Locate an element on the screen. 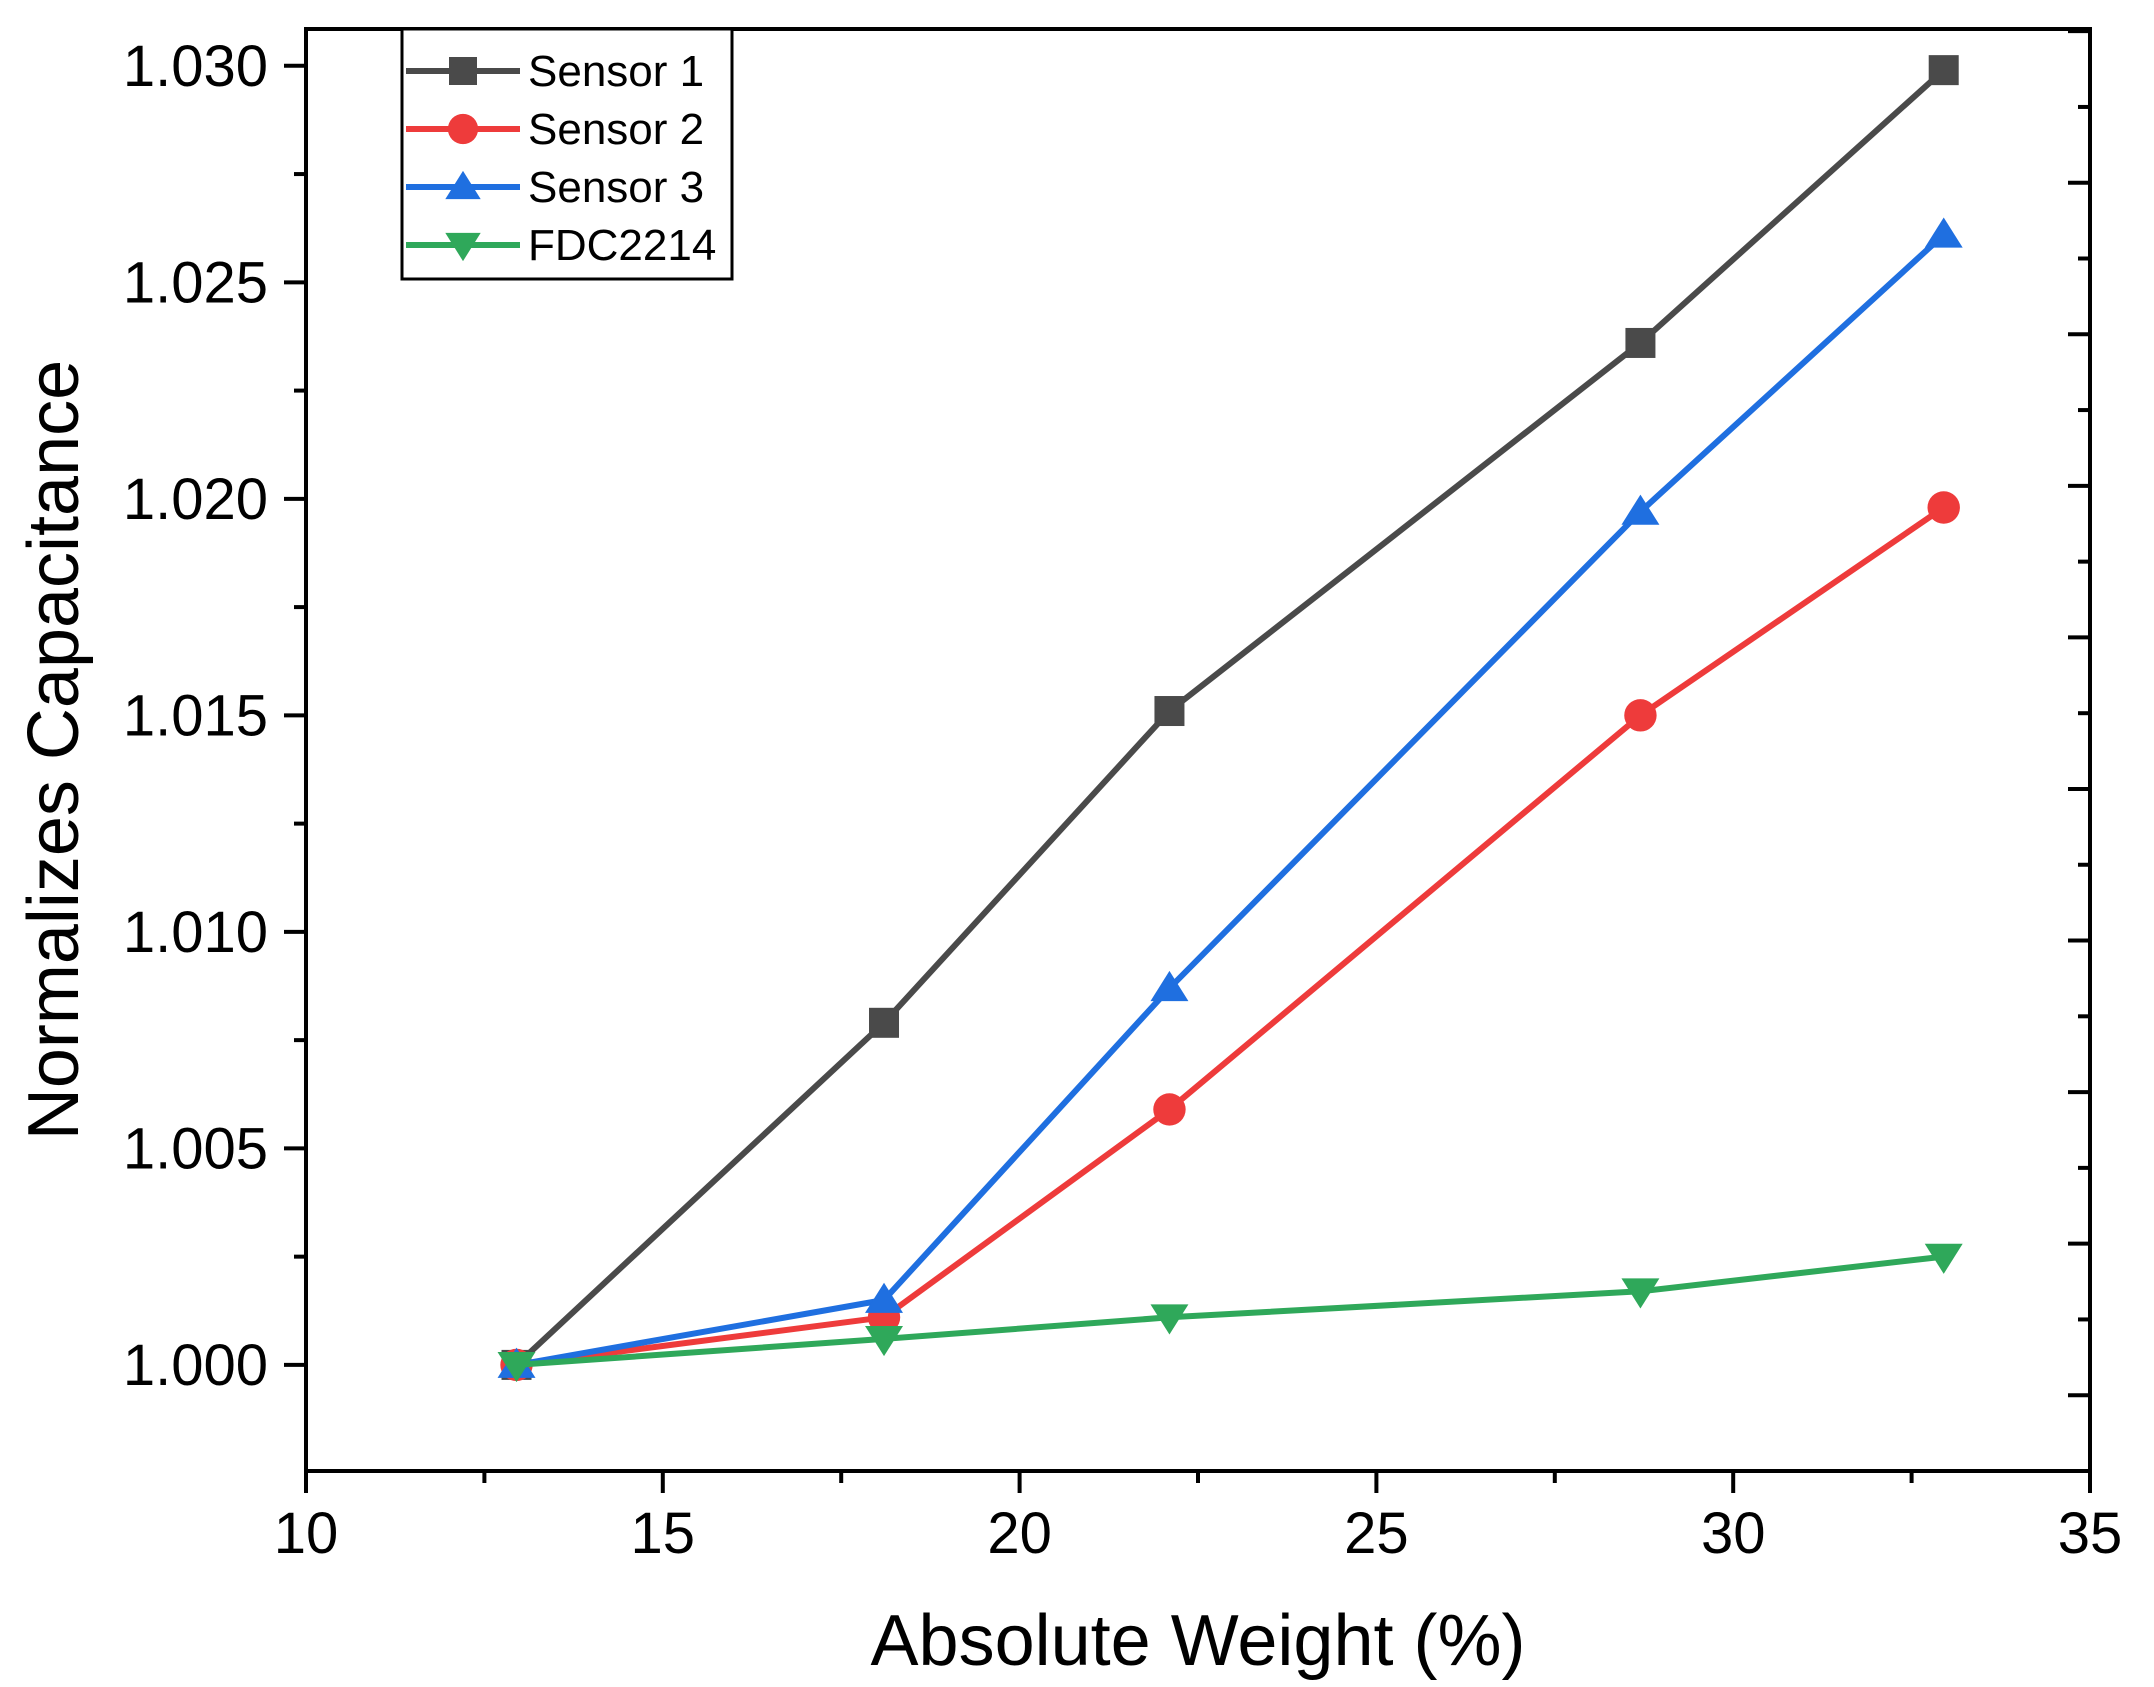 The width and height of the screenshot is (2154, 1687). y-tick-label: 1.000 is located at coordinates (195, 1365).